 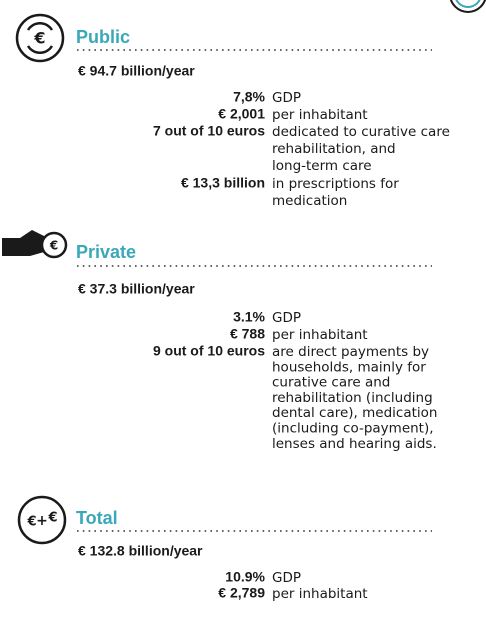 I want to click on private-icon: €, so click(x=35, y=244).